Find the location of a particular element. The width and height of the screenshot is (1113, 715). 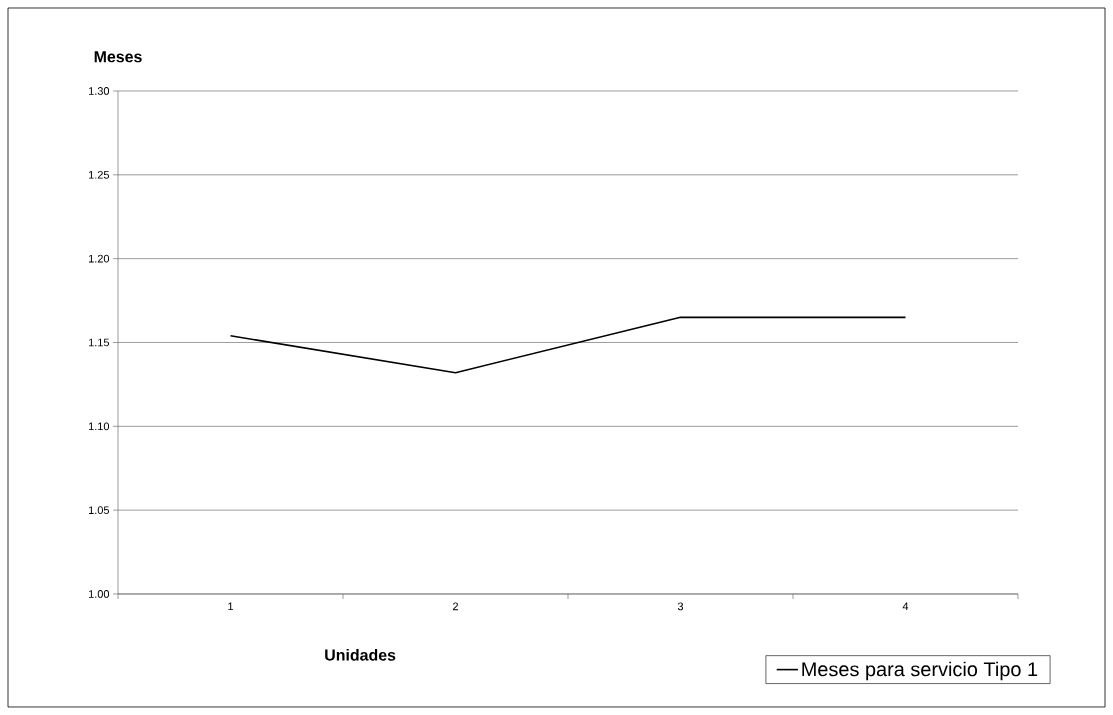

x-tick-label: 4 is located at coordinates (905, 606).